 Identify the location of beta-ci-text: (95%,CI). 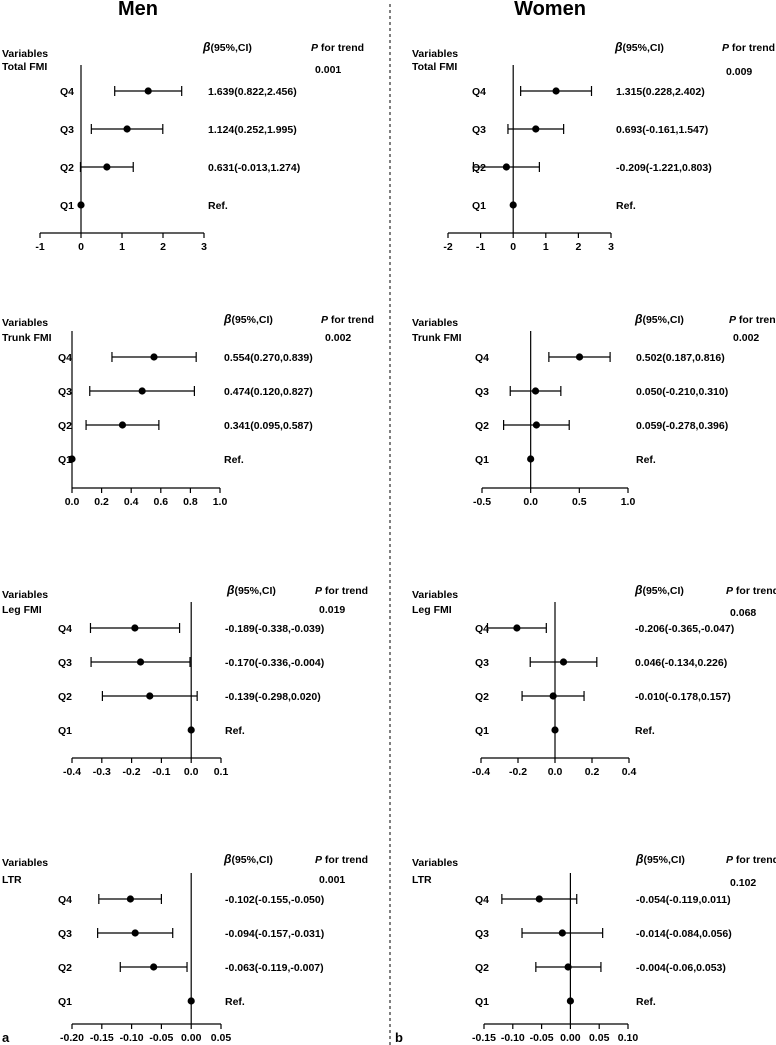
(662, 320).